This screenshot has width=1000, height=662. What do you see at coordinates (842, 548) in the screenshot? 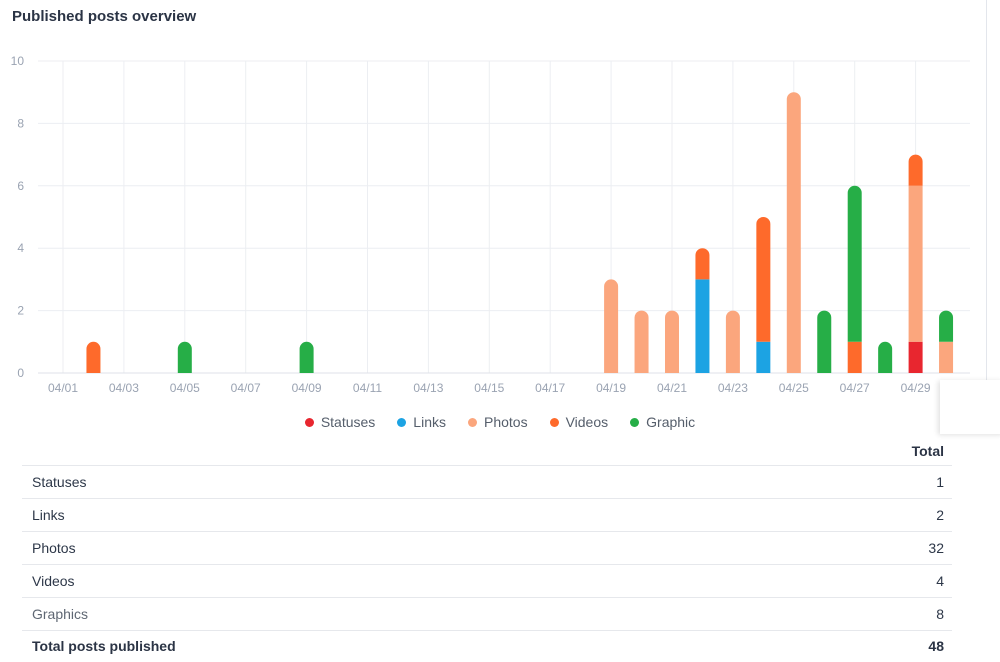
I see `summary-row-total: 32` at bounding box center [842, 548].